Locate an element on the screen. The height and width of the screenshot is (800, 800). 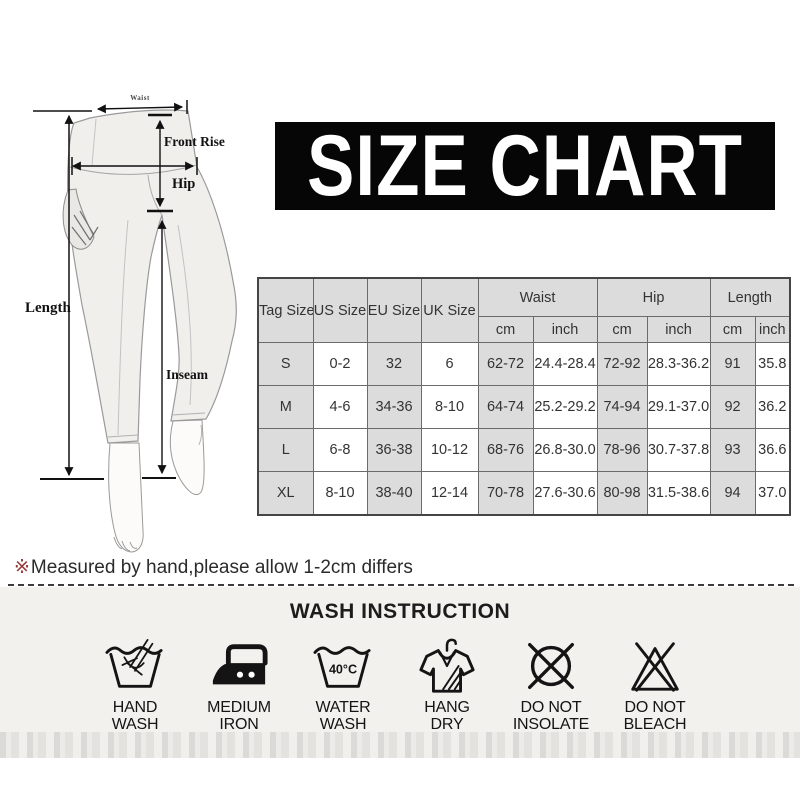
table-cell: 27.6-30.6 is located at coordinates (565, 493).